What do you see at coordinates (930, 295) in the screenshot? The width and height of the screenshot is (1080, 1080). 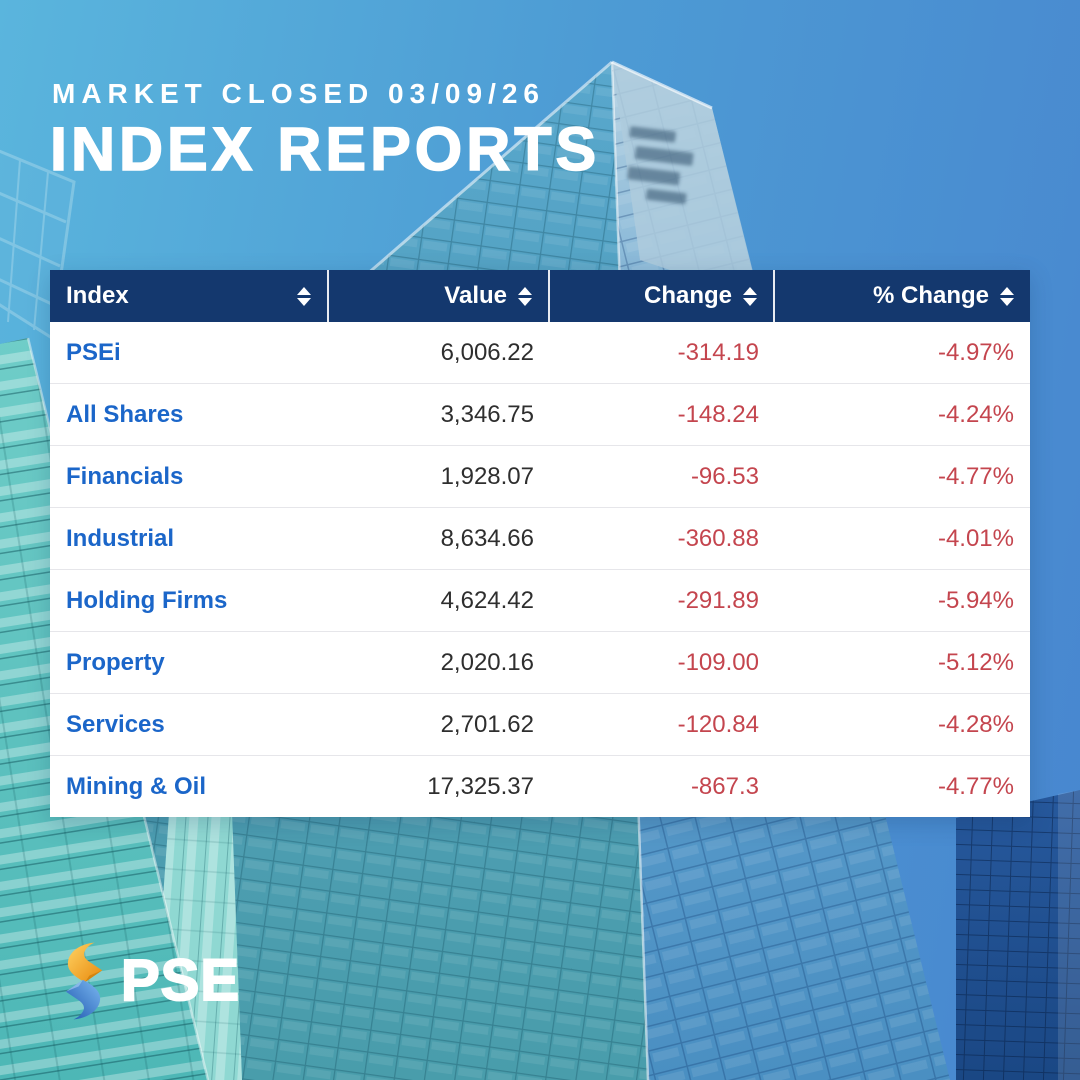 I see `column-label-pct-change: % Change` at bounding box center [930, 295].